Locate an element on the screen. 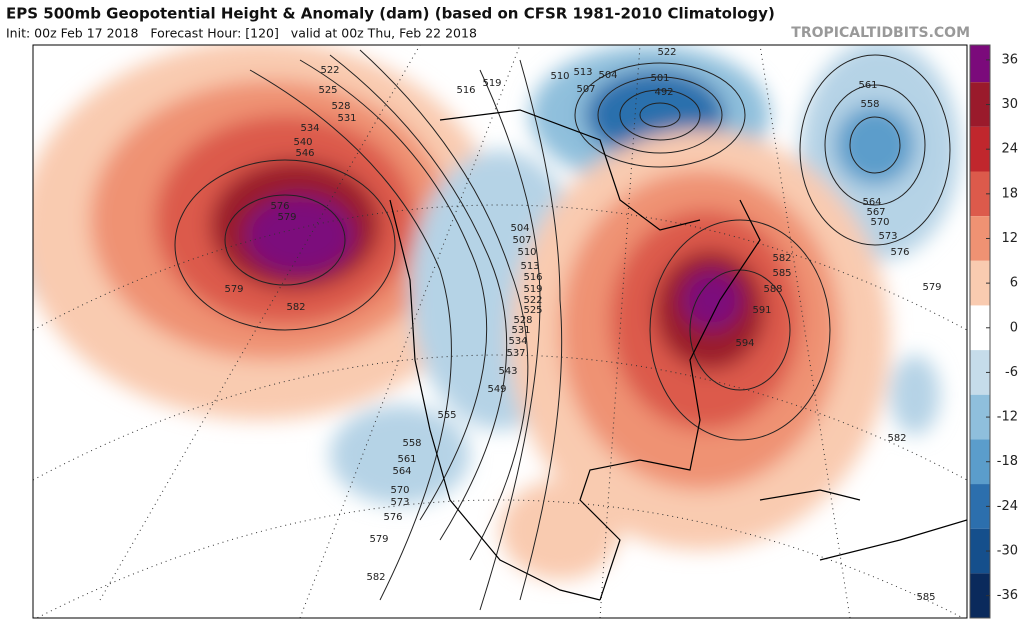  contour-label: 543 is located at coordinates (507, 371).